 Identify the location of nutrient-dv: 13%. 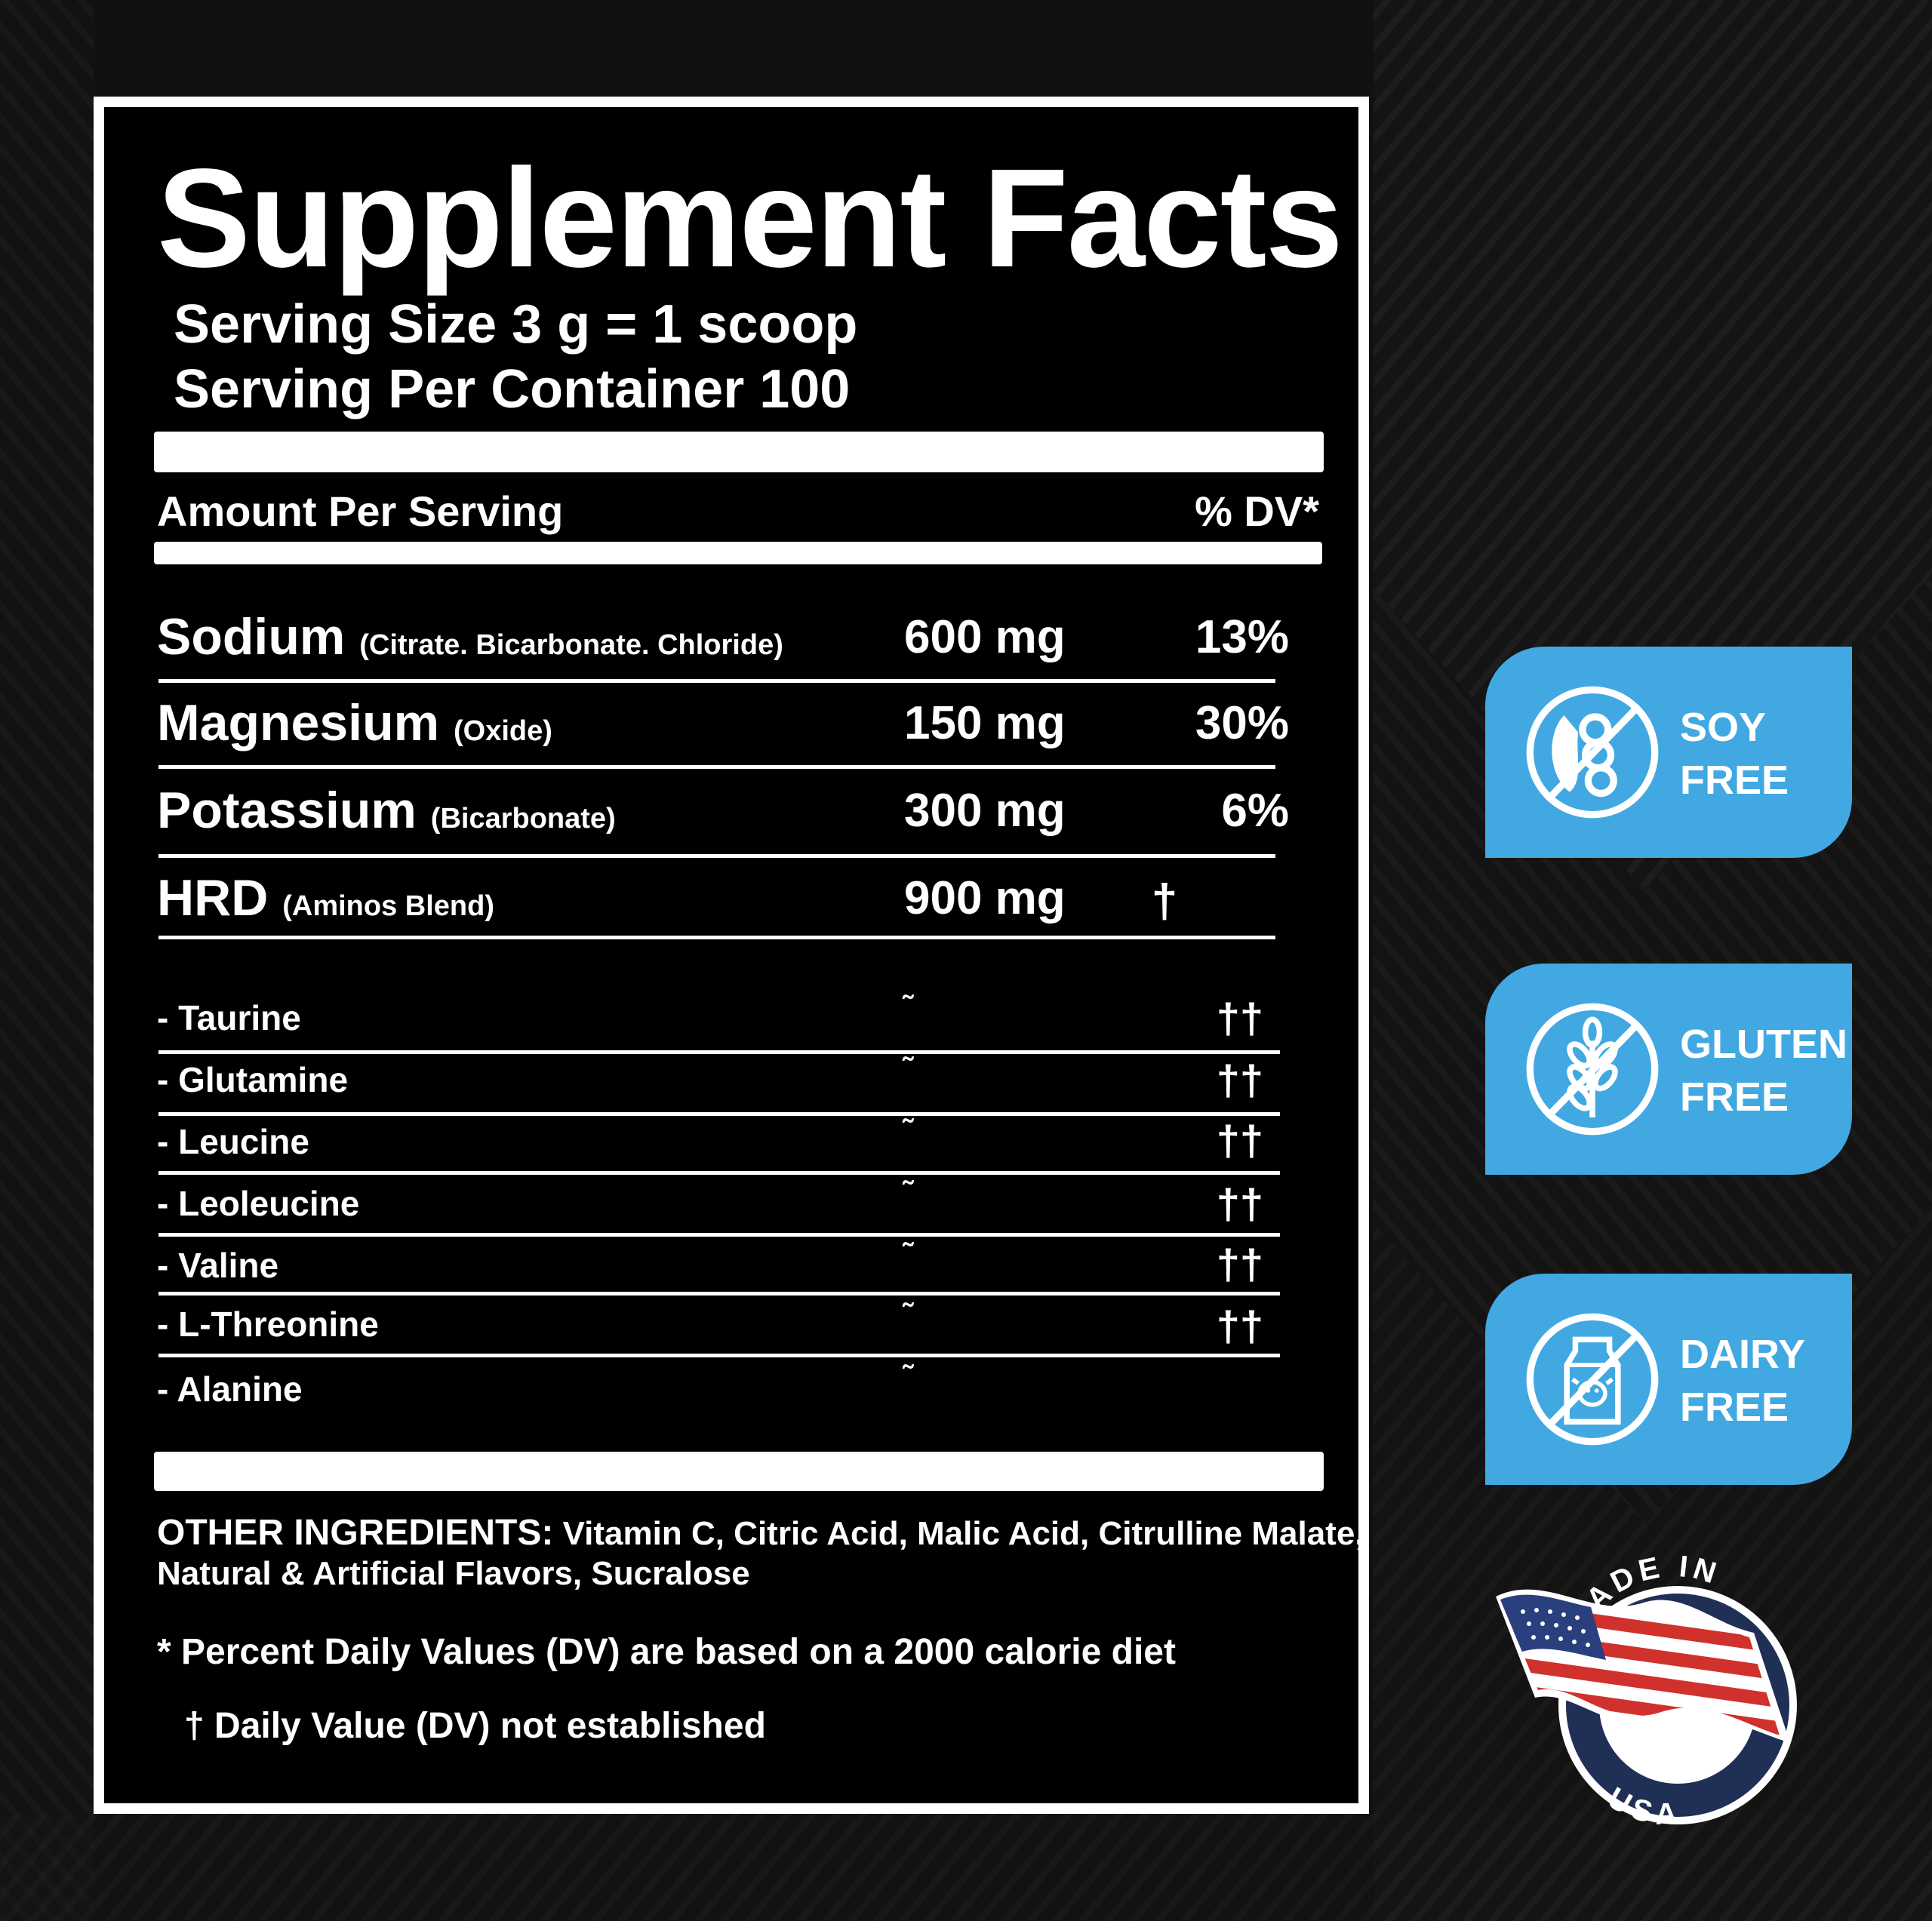
(1242, 637).